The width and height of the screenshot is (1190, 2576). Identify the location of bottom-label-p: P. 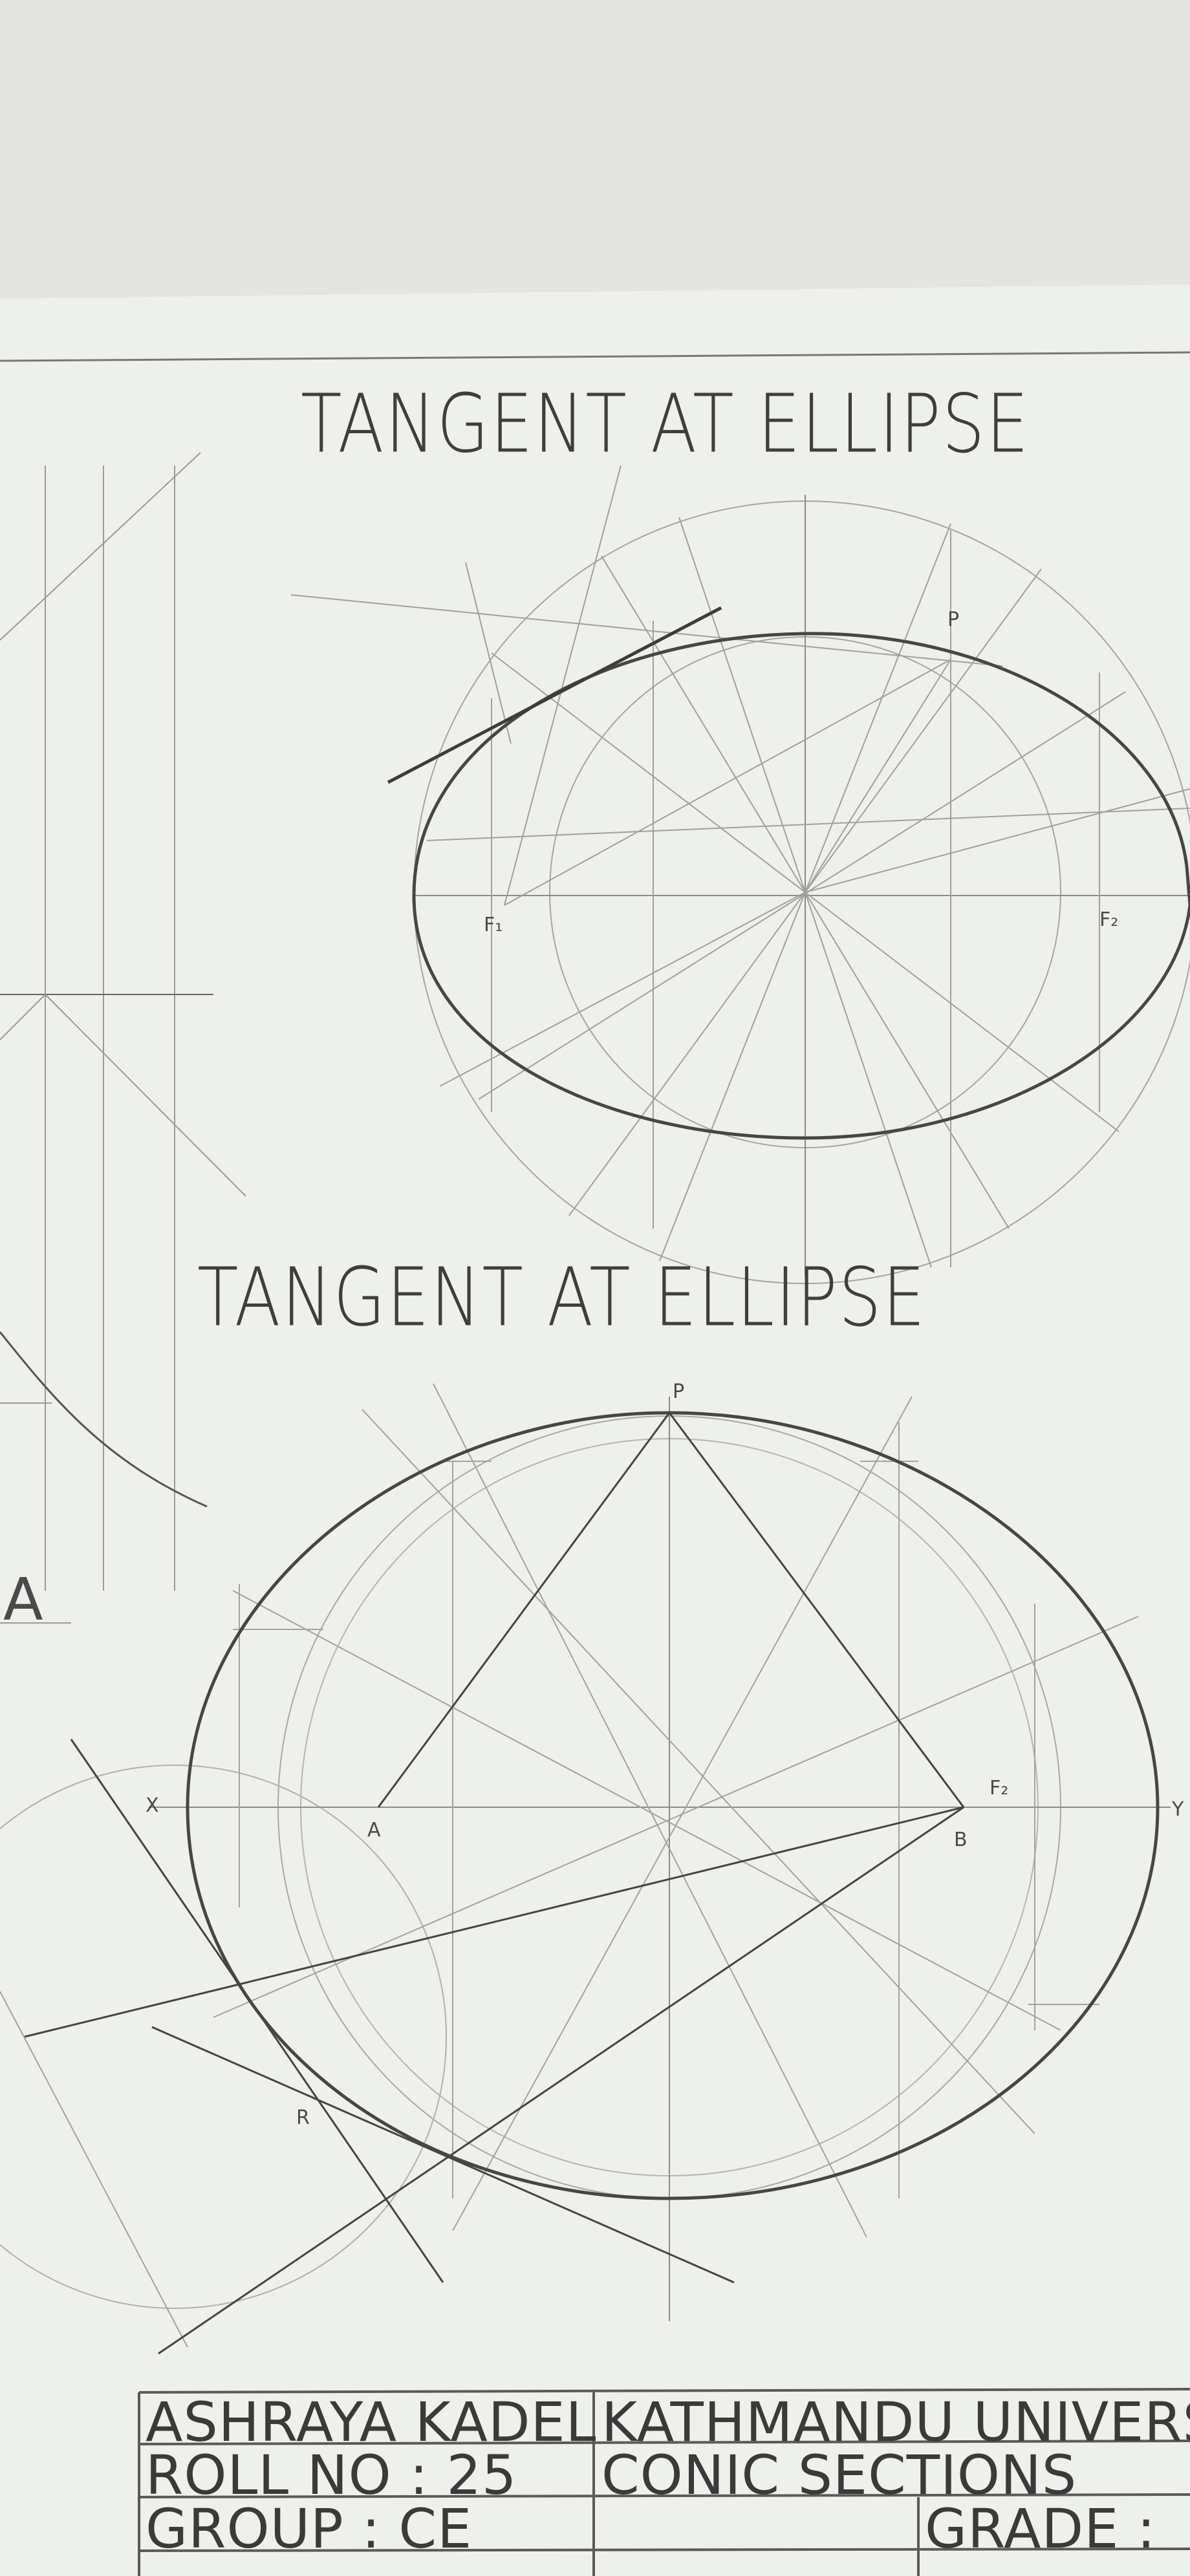
(678, 1391).